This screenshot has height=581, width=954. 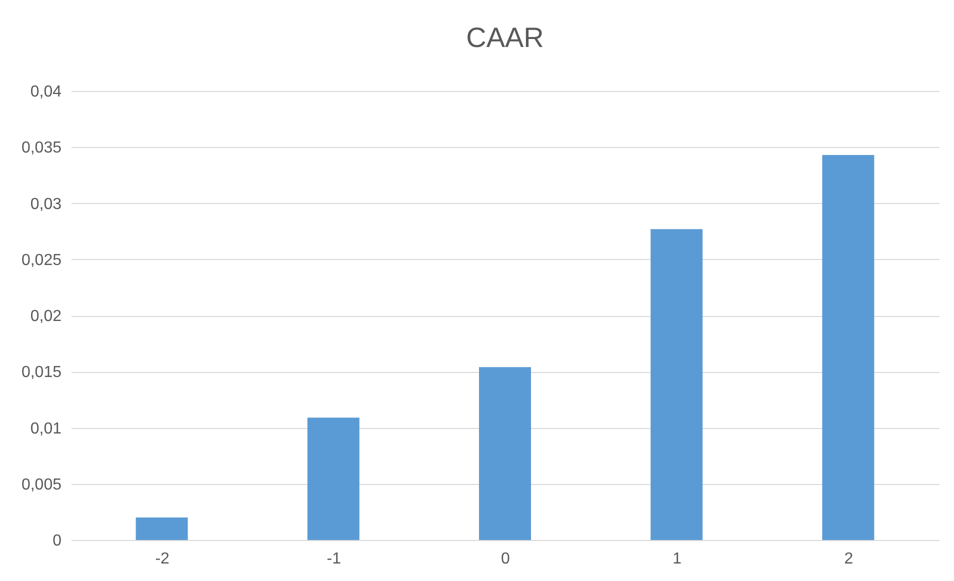 What do you see at coordinates (57, 541) in the screenshot?
I see `y-tick-label: 0` at bounding box center [57, 541].